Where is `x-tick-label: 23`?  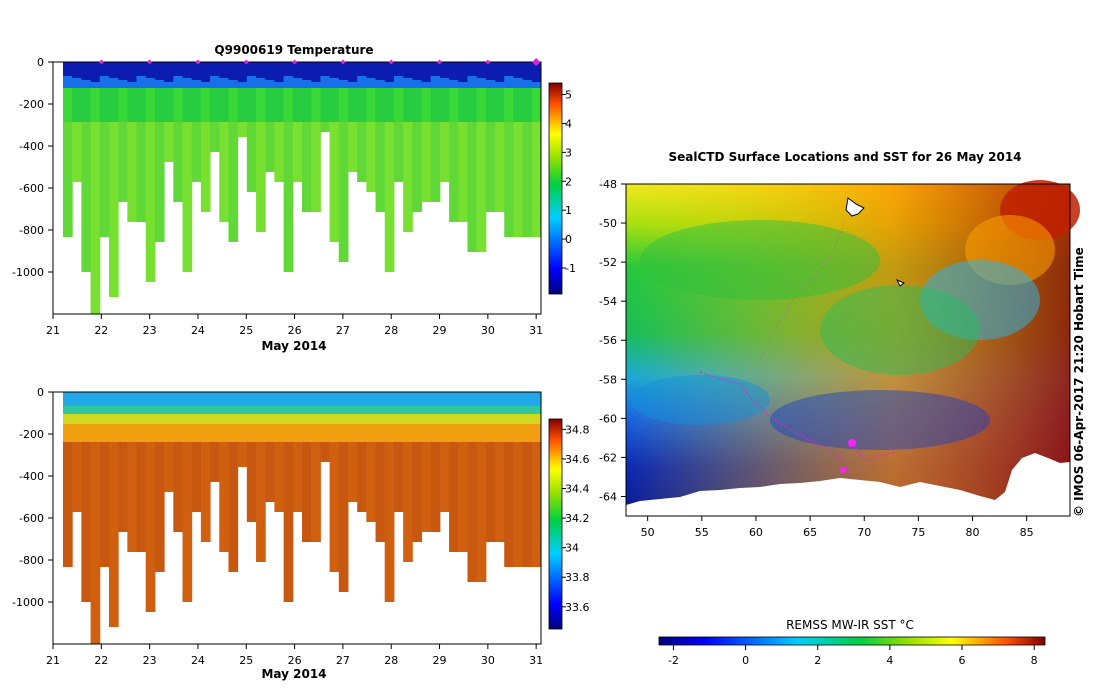
x-tick-label: 23 is located at coordinates (150, 330).